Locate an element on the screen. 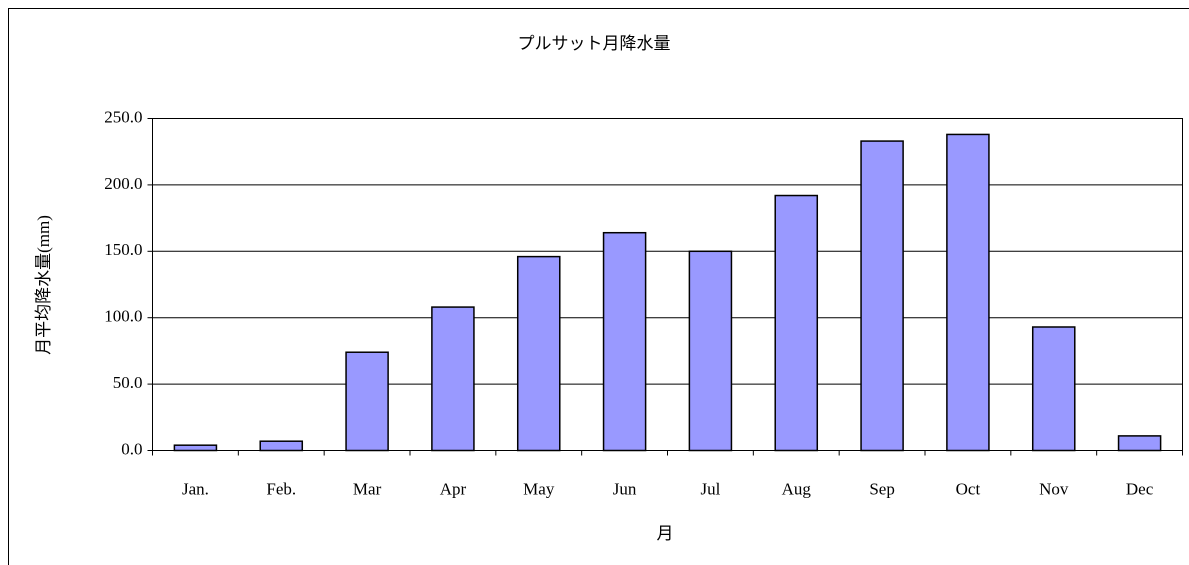 Image resolution: width=1189 pixels, height=565 pixels. x-tick-label: Jul is located at coordinates (710, 488).